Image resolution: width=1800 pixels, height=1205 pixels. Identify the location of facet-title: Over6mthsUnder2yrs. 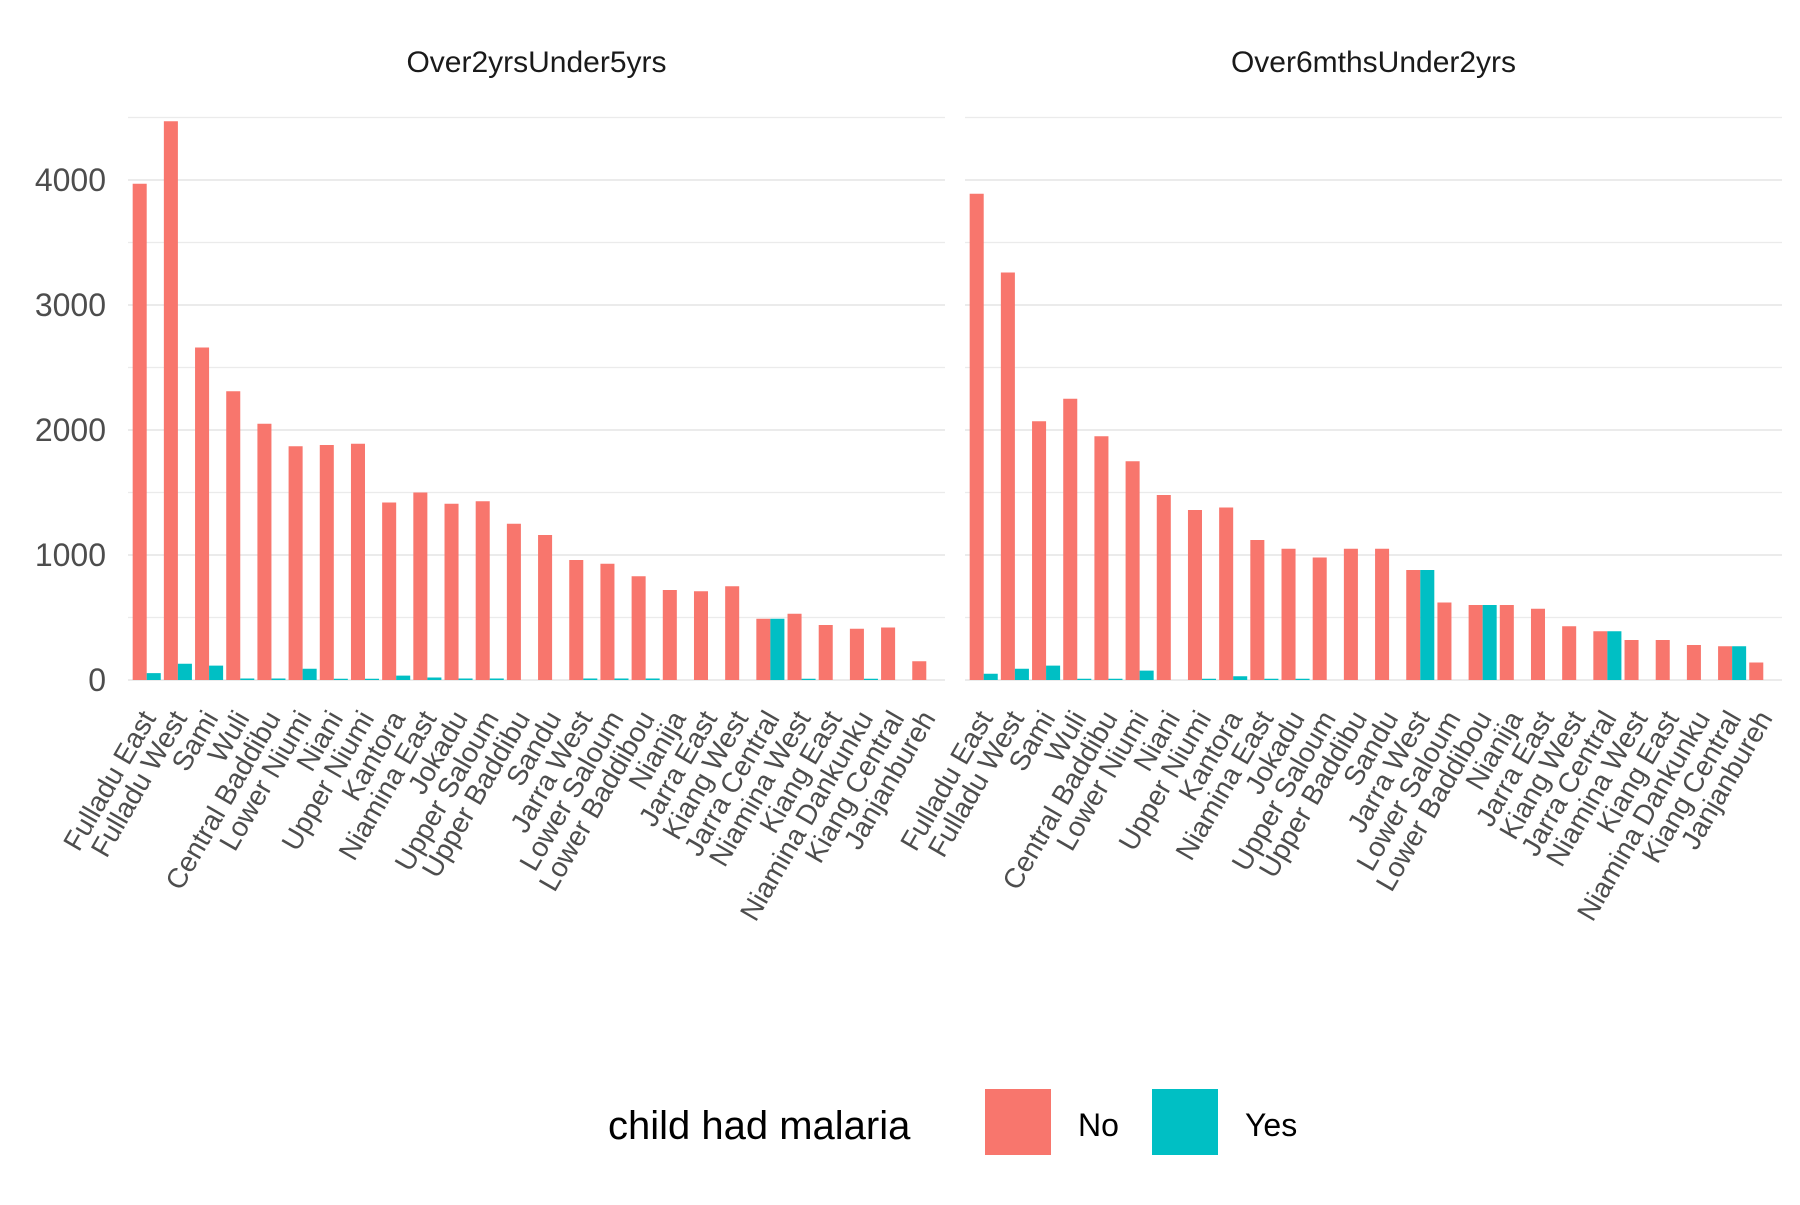
(1373, 62).